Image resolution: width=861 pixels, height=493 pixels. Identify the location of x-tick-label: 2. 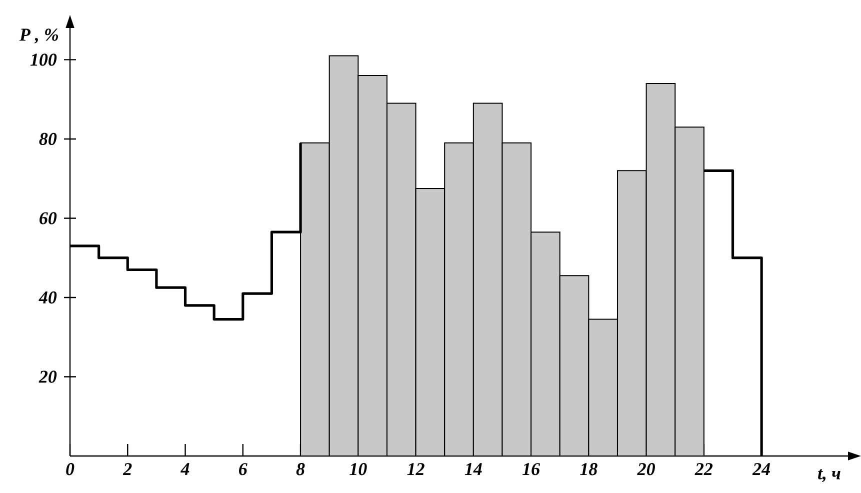
(127, 469).